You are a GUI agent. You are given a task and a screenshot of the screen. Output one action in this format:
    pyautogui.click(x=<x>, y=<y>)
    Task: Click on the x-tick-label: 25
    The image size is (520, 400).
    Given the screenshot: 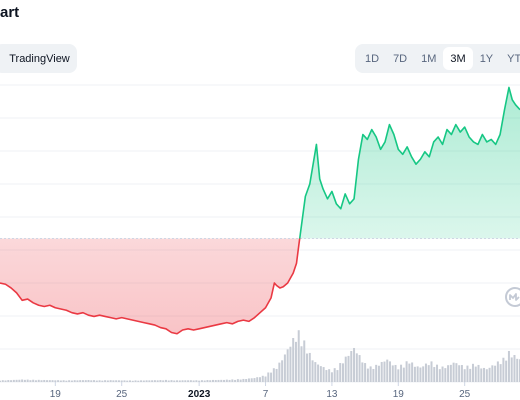 What is the action you would take?
    pyautogui.click(x=465, y=394)
    